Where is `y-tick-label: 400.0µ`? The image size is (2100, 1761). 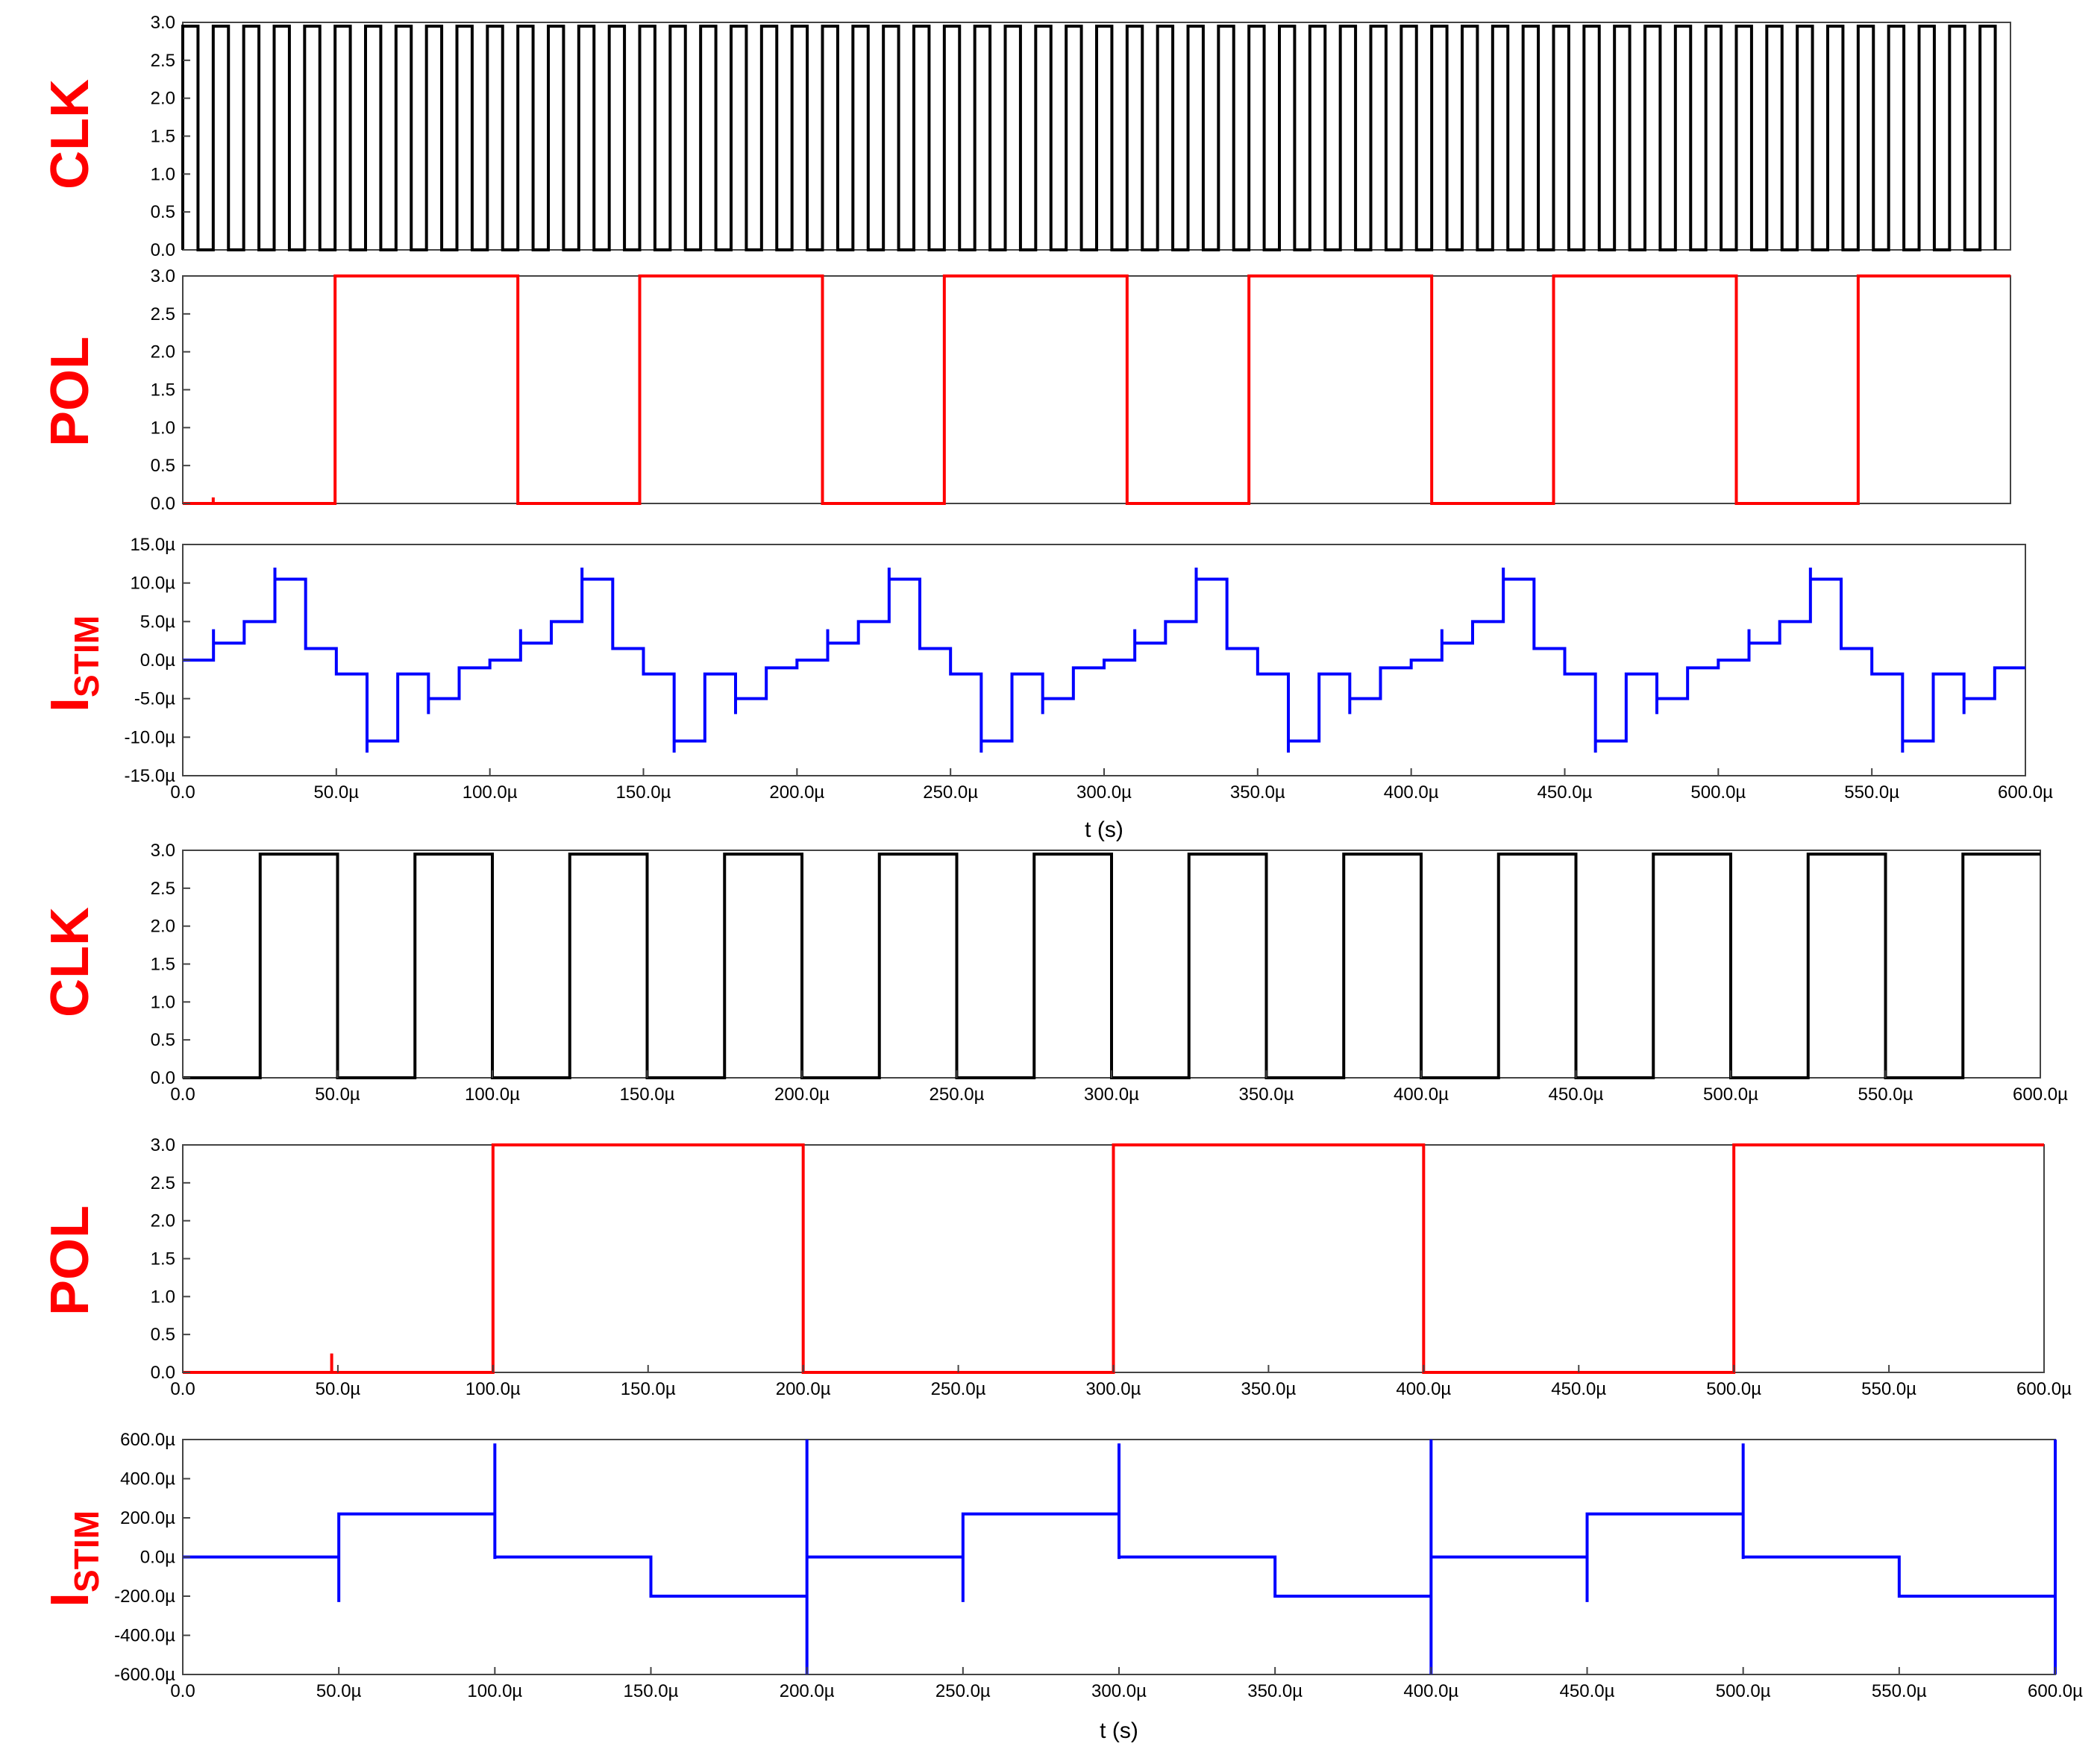 y-tick-label: 400.0µ is located at coordinates (147, 1479).